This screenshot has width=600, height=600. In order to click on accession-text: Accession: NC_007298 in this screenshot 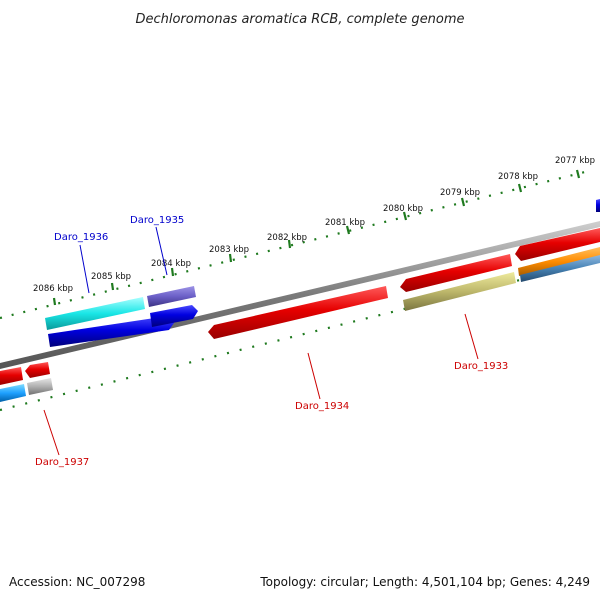, I will do `click(77, 582)`.